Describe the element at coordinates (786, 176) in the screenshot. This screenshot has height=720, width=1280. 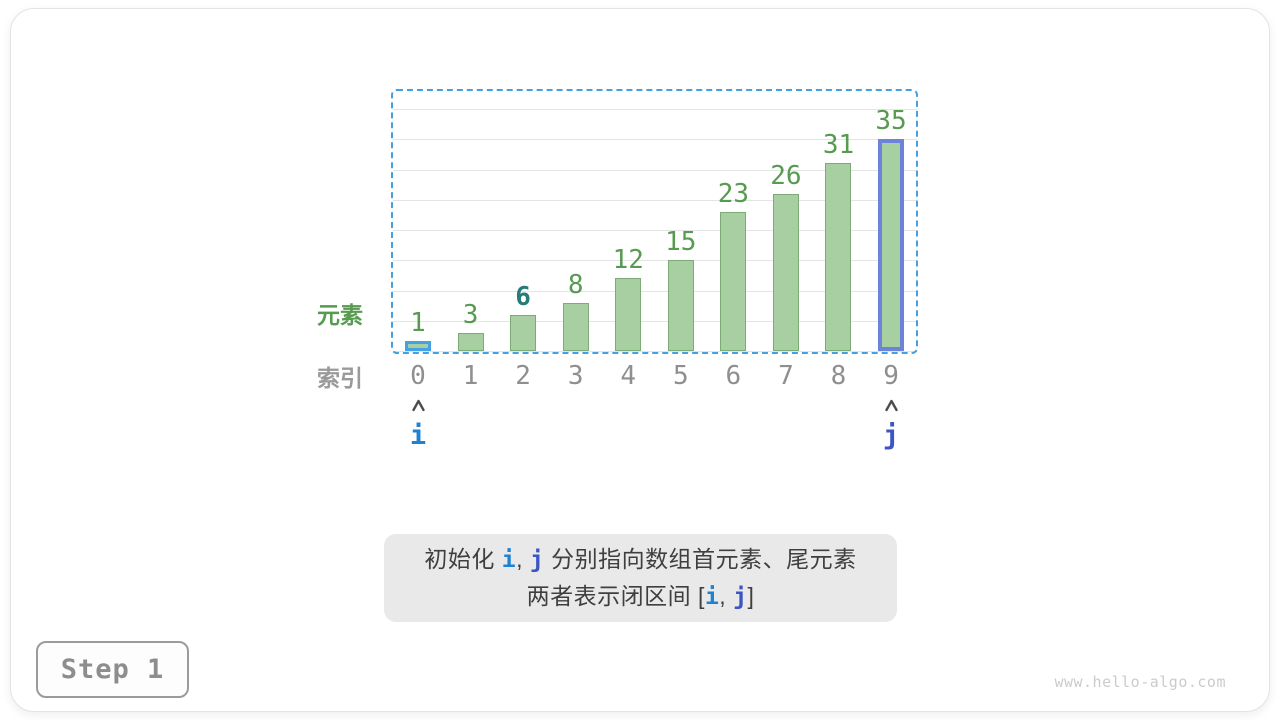
I see `bar-value-label: 26` at that location.